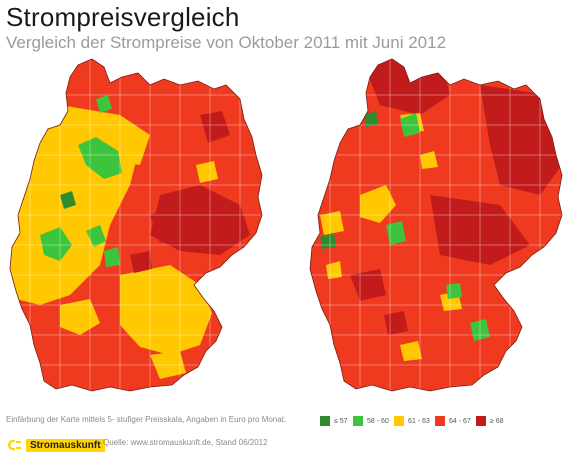  What do you see at coordinates (497, 421) in the screenshot?
I see `legend-label: ≥ 68` at bounding box center [497, 421].